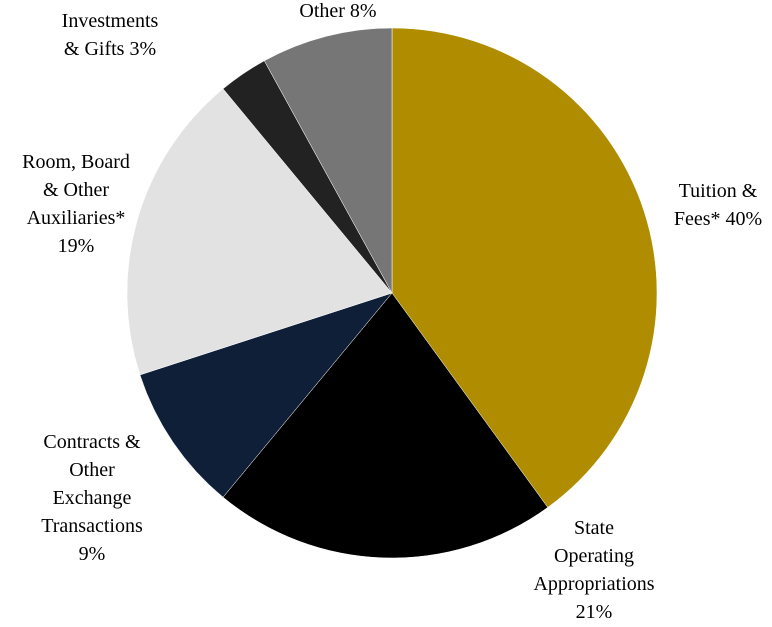 The width and height of the screenshot is (772, 627). I want to click on pie-label-line: Operating, so click(594, 556).